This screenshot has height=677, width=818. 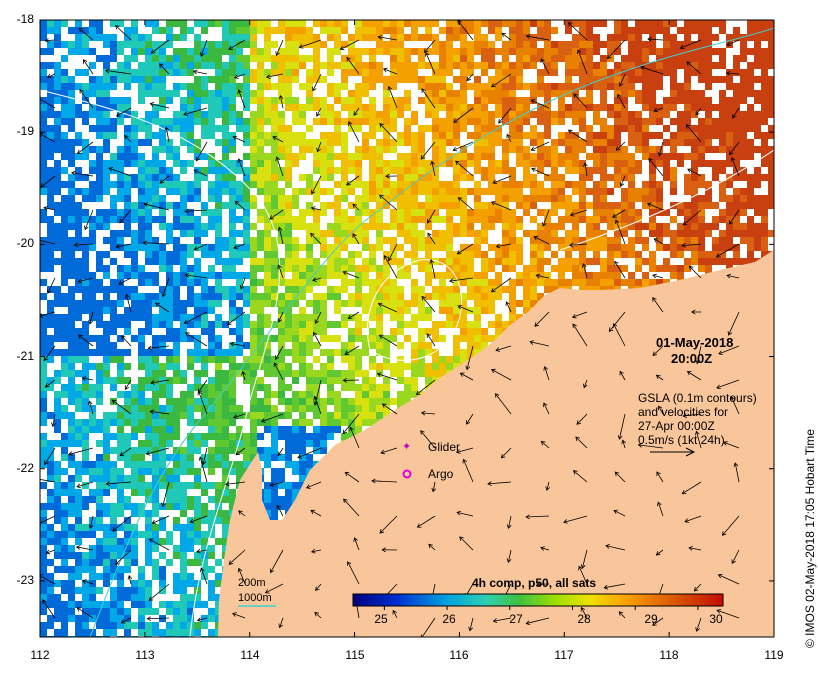 What do you see at coordinates (252, 583) in the screenshot?
I see `depth-200m-label: 200m` at bounding box center [252, 583].